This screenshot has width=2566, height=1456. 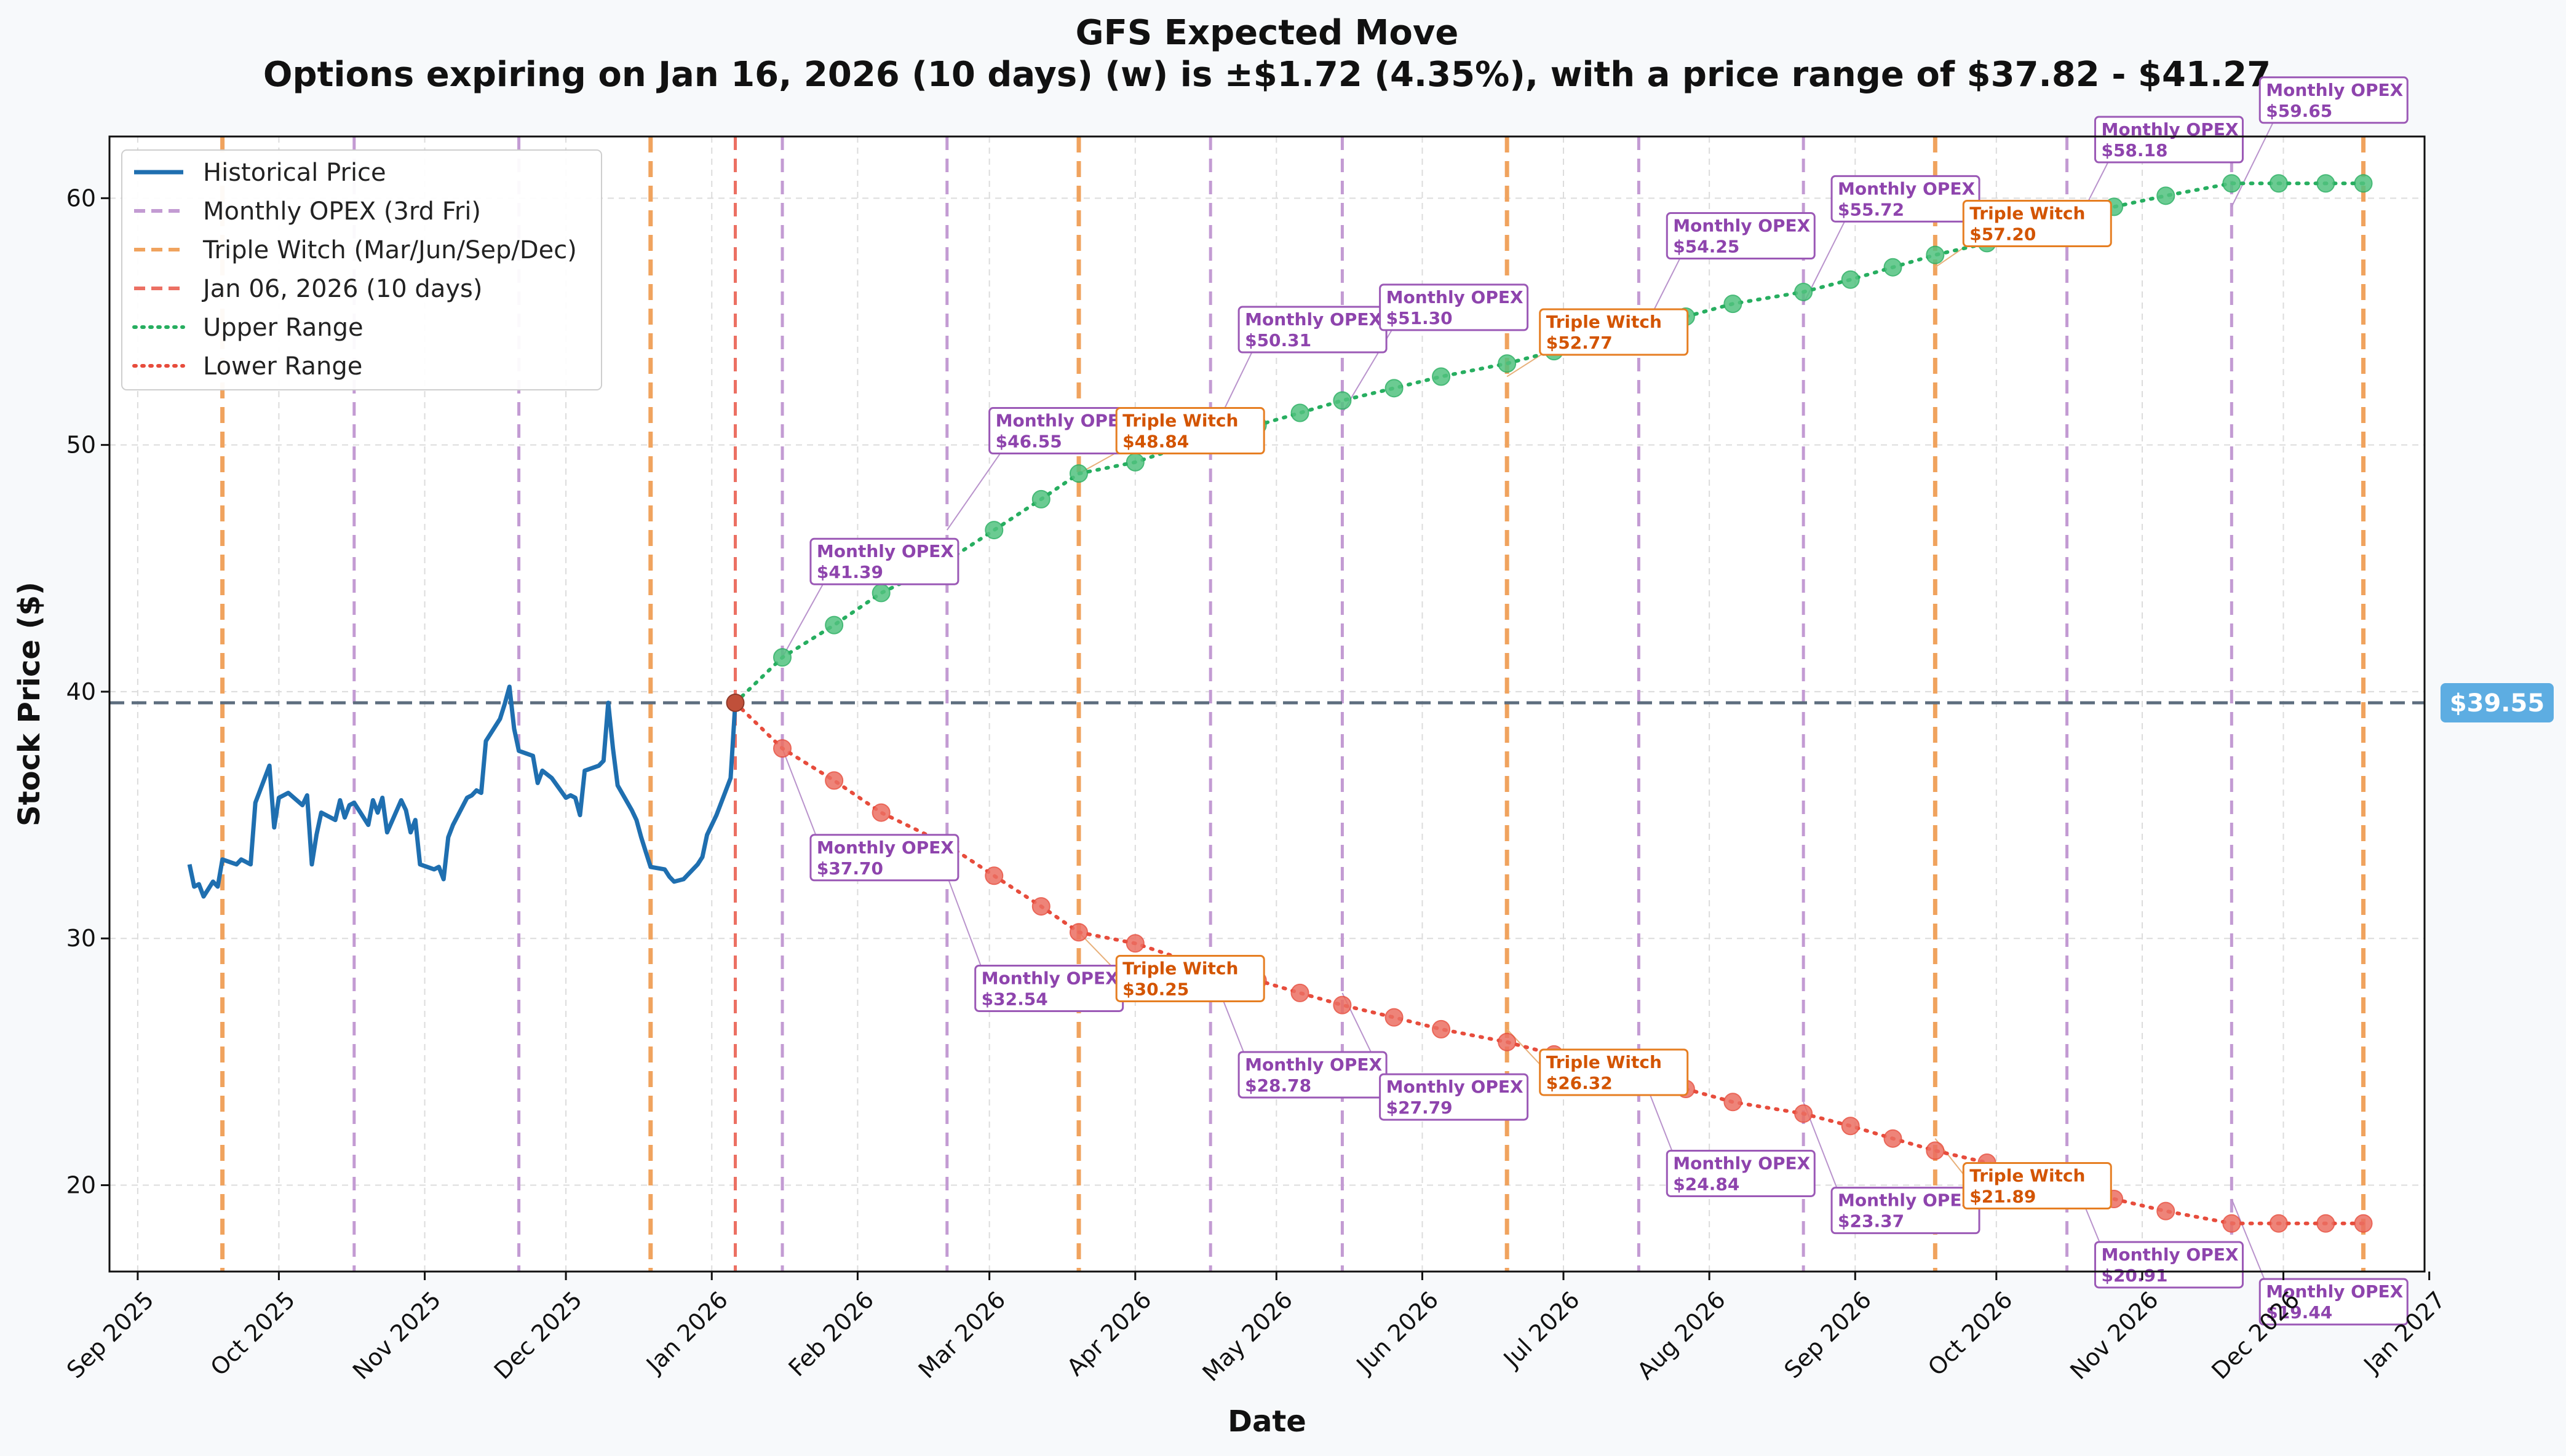 I want to click on annotation-label: Monthly OPEX$32.54, so click(x=1049, y=989).